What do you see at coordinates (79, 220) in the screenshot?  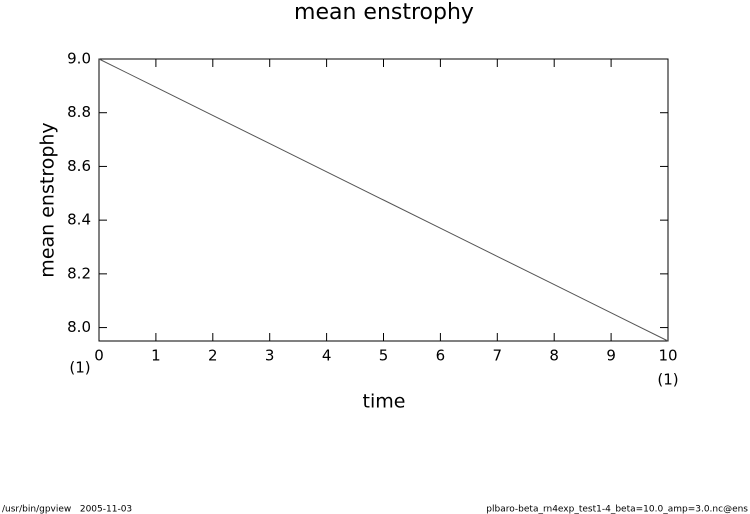 I see `y-tick-label: 8.4` at bounding box center [79, 220].